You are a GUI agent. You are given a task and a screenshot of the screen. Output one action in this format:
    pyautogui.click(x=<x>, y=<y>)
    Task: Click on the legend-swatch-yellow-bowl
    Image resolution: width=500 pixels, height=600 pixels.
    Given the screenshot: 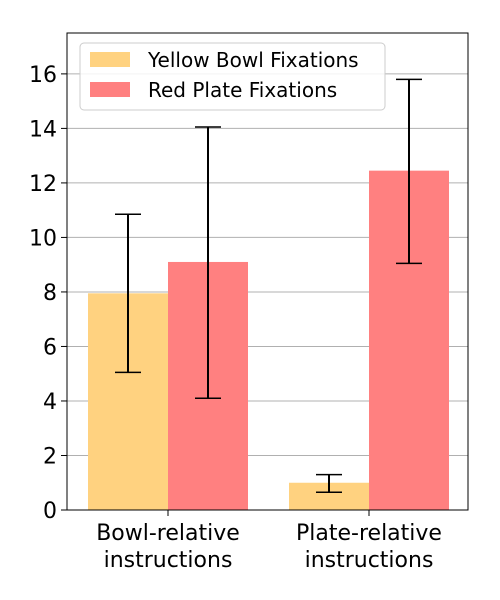 What is the action you would take?
    pyautogui.click(x=110, y=59)
    